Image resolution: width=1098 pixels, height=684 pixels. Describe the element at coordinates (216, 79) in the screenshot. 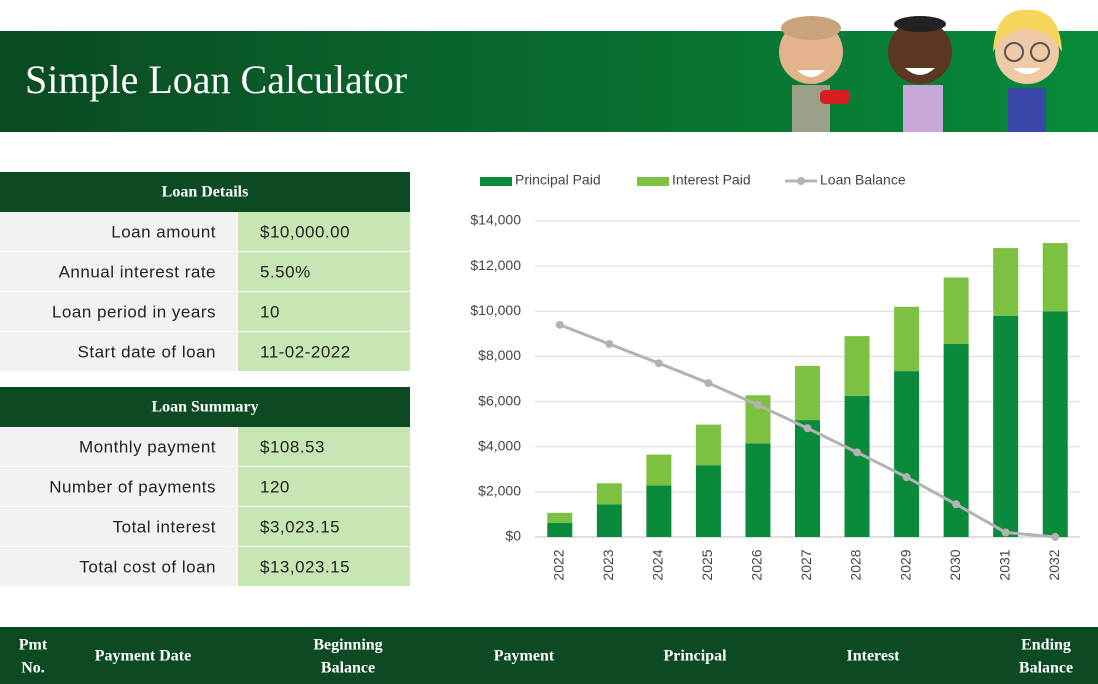

I see `page-title: Simple Loan Calculator` at that location.